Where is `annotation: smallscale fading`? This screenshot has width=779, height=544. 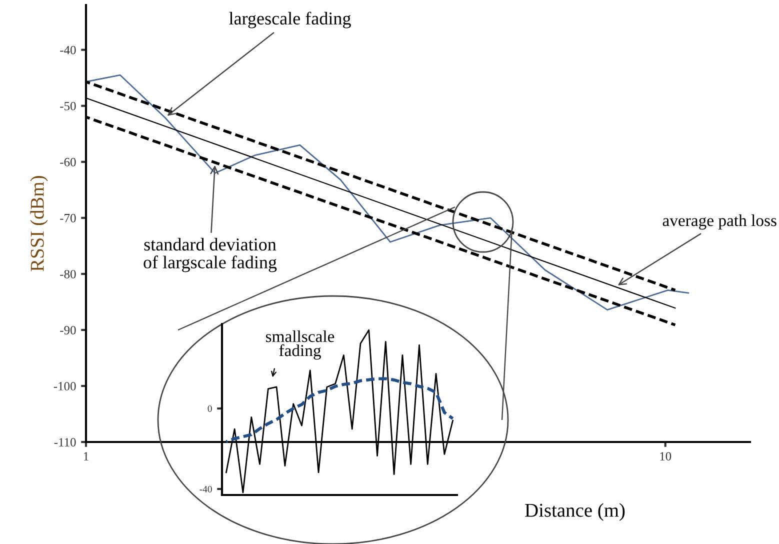 annotation: smallscale fading is located at coordinates (300, 345).